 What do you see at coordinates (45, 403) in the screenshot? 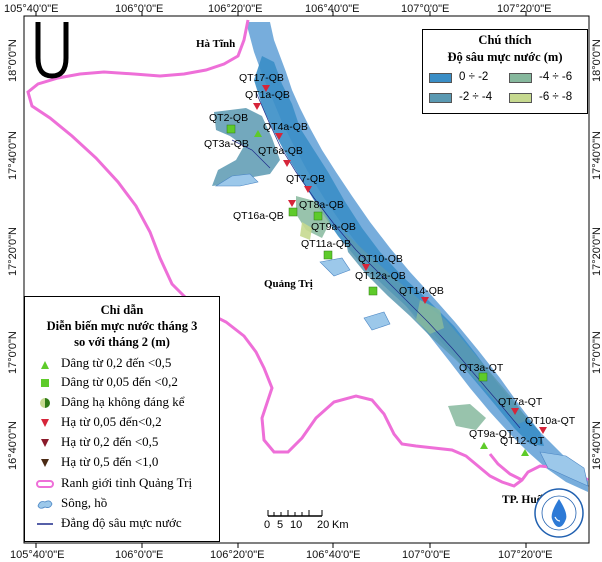
I see `half-circle-icon` at bounding box center [45, 403].